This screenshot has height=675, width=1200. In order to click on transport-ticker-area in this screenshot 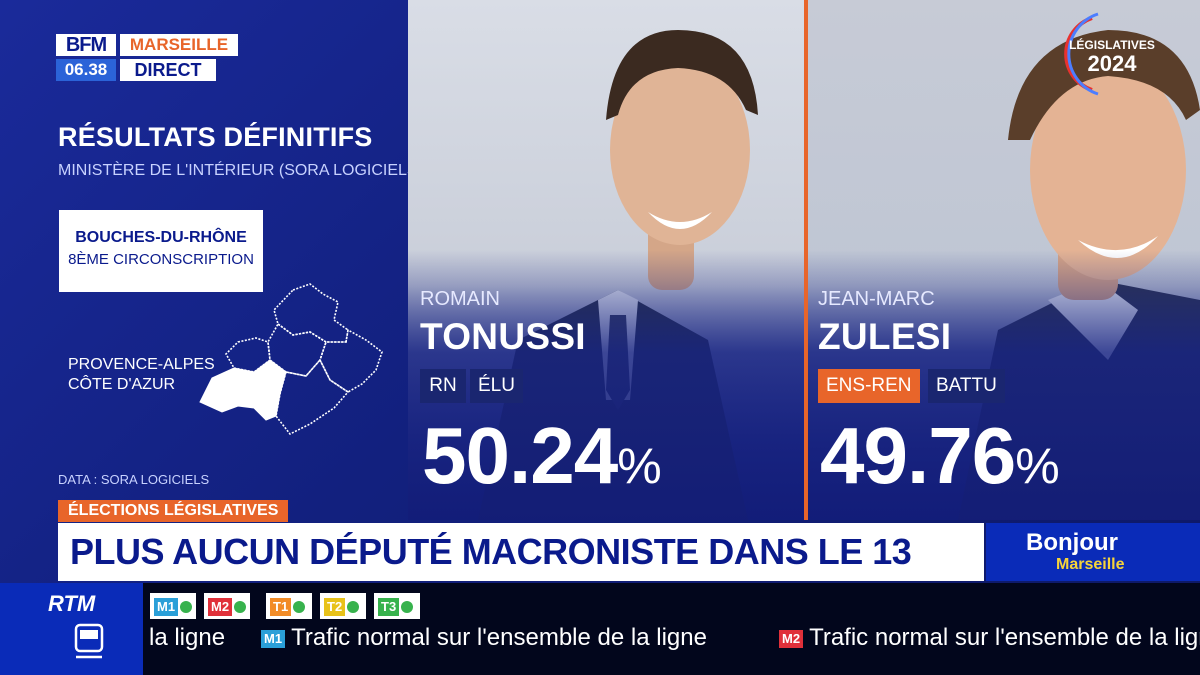, I will do `click(600, 629)`.